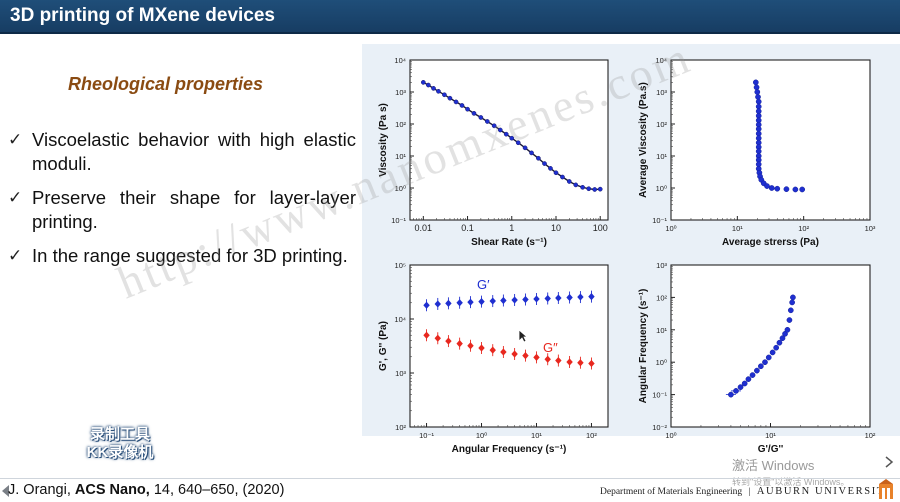  I want to click on y-tick-label: 10⁻², so click(659, 427).